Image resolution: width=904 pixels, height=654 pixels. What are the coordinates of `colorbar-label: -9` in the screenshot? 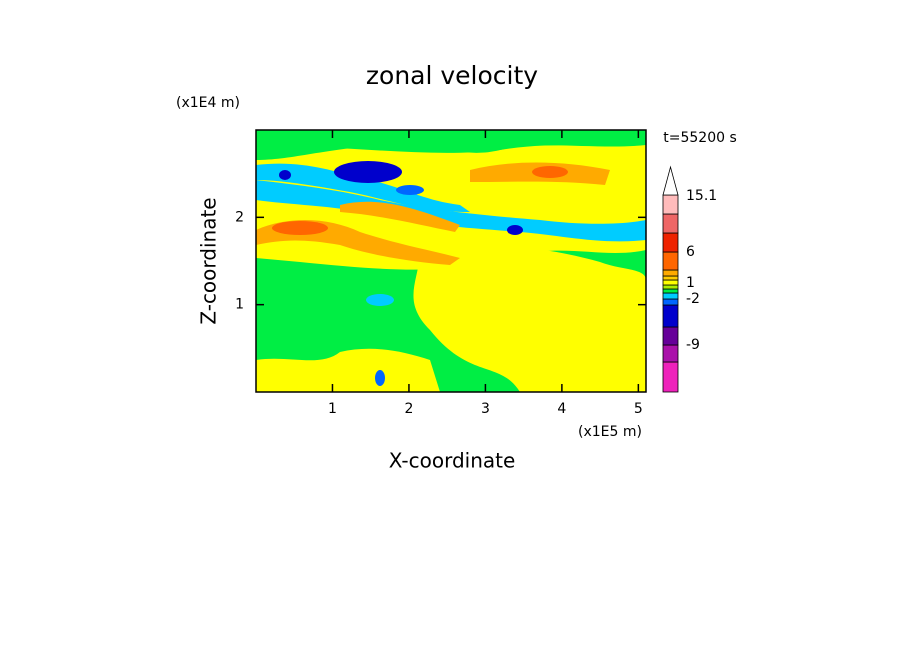 It's located at (693, 345).